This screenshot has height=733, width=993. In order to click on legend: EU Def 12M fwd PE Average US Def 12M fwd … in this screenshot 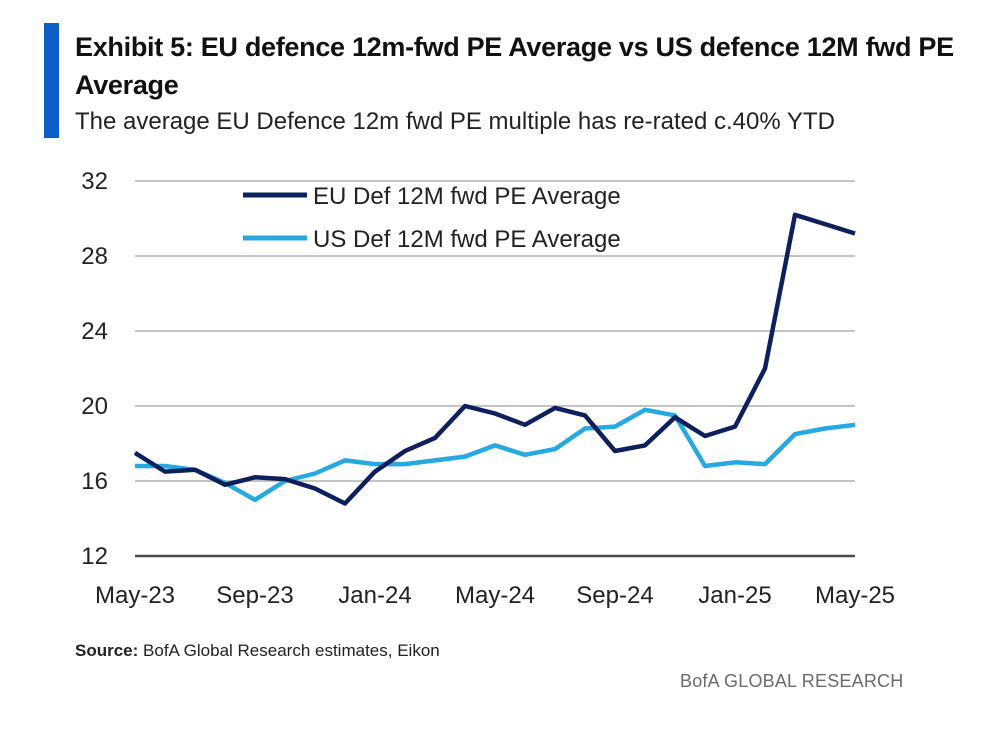, I will do `click(432, 218)`.